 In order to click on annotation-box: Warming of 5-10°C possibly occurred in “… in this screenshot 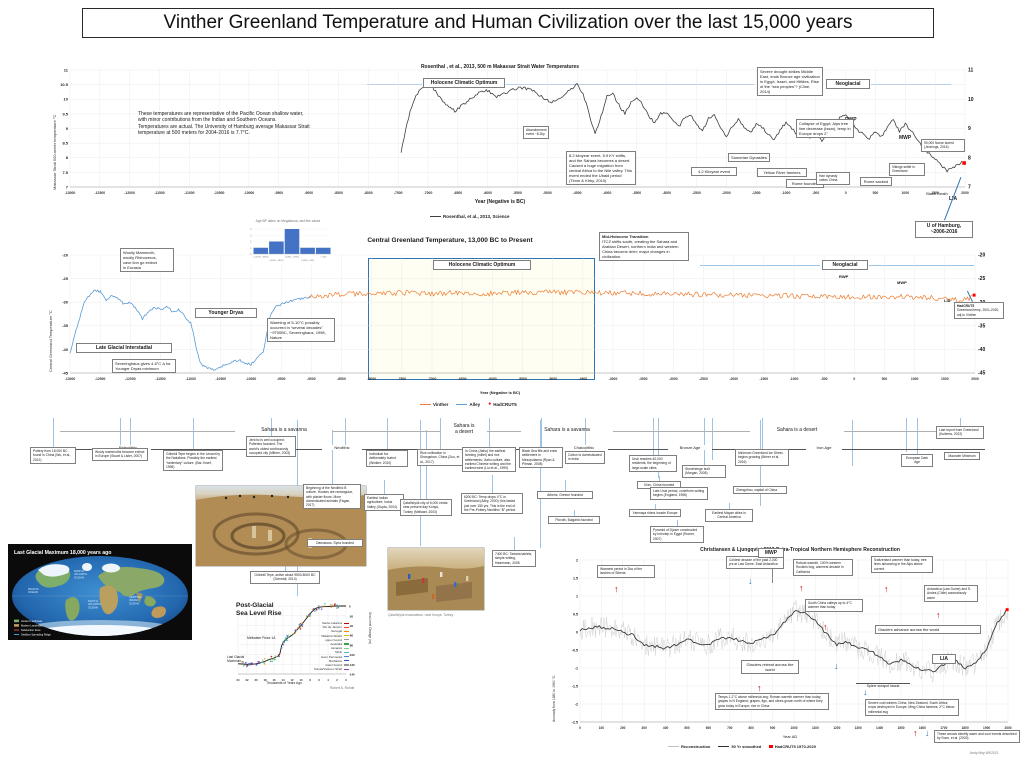, I will do `click(301, 330)`.